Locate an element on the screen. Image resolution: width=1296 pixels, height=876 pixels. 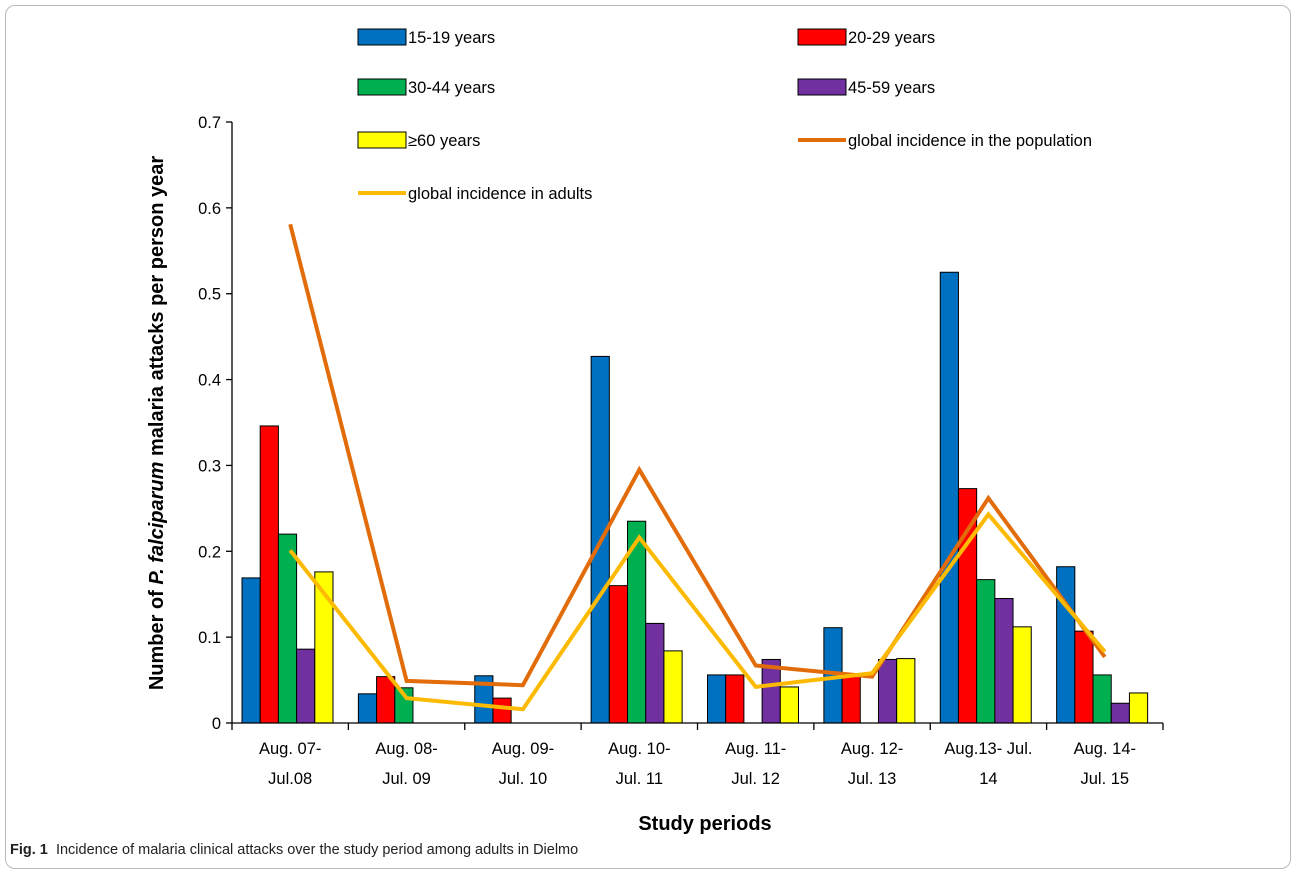
y-tick-label: 0.3 is located at coordinates (209, 466).